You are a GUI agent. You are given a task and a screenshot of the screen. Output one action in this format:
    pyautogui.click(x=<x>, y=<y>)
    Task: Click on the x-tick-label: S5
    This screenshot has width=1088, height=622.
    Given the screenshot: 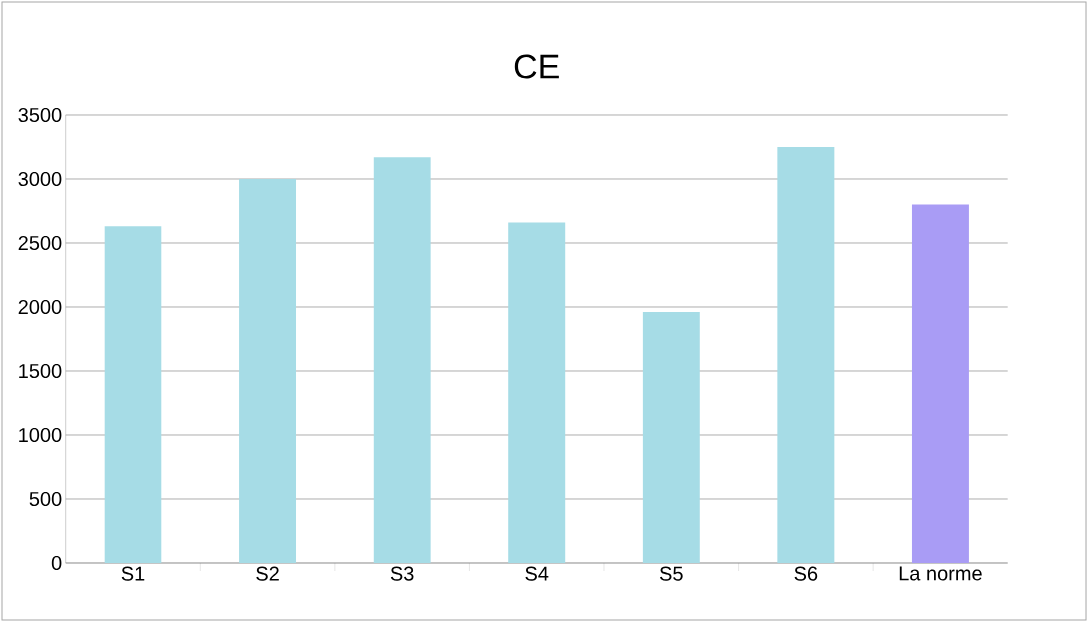 What is the action you would take?
    pyautogui.click(x=671, y=573)
    